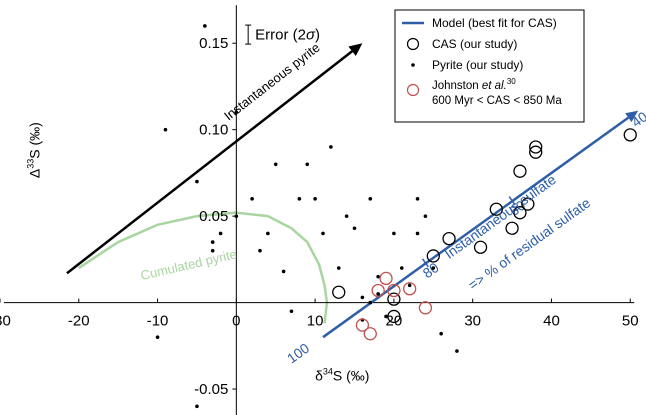 The image size is (646, 415). What do you see at coordinates (494, 23) in the screenshot?
I see `legend-label: Model (best fit for CAS)` at bounding box center [494, 23].